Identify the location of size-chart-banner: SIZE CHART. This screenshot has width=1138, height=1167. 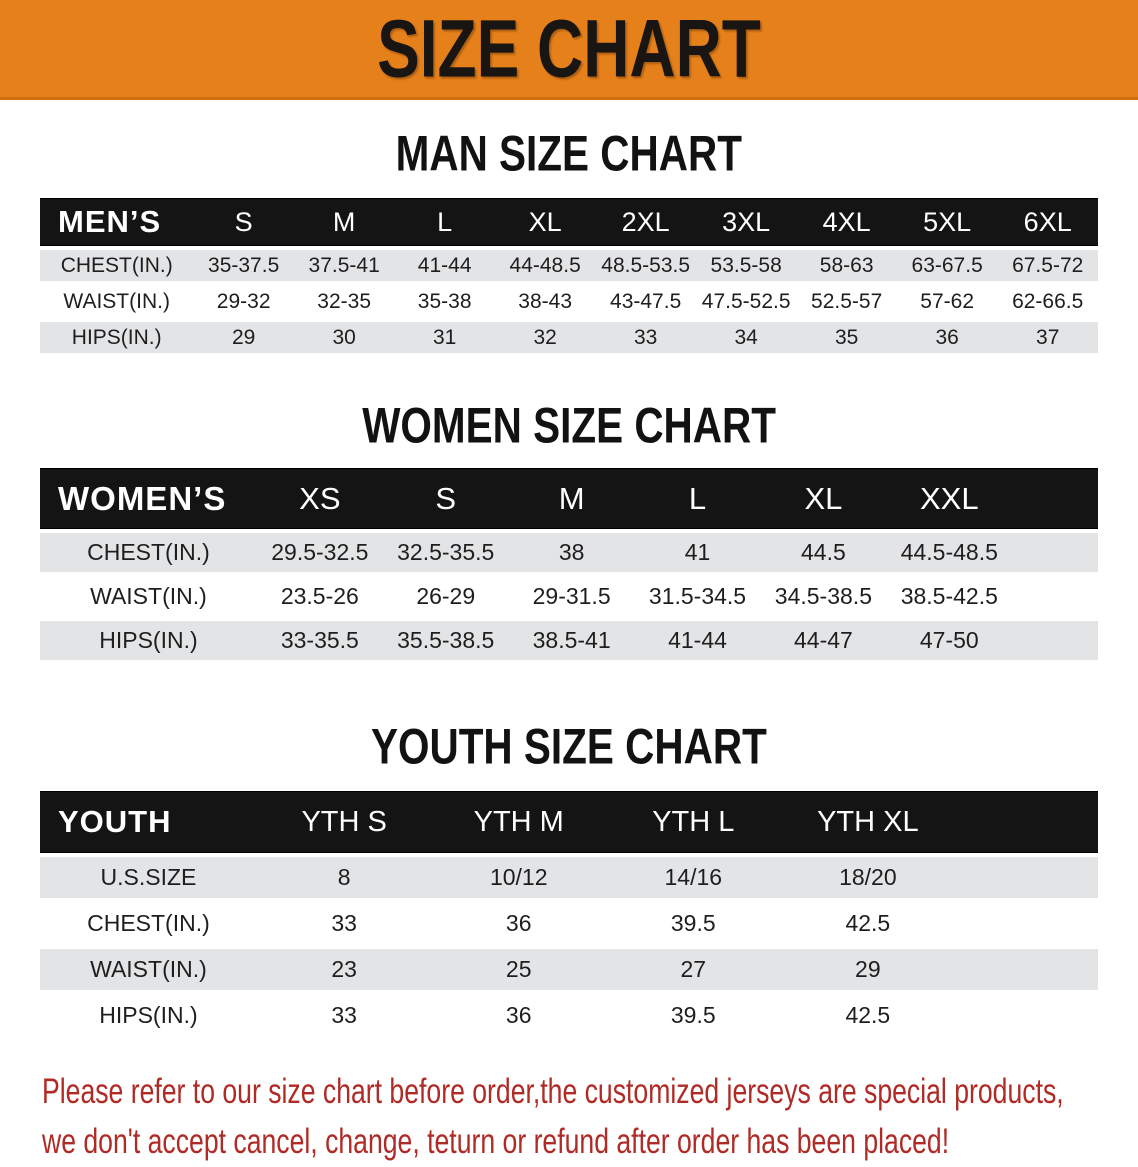
(569, 50).